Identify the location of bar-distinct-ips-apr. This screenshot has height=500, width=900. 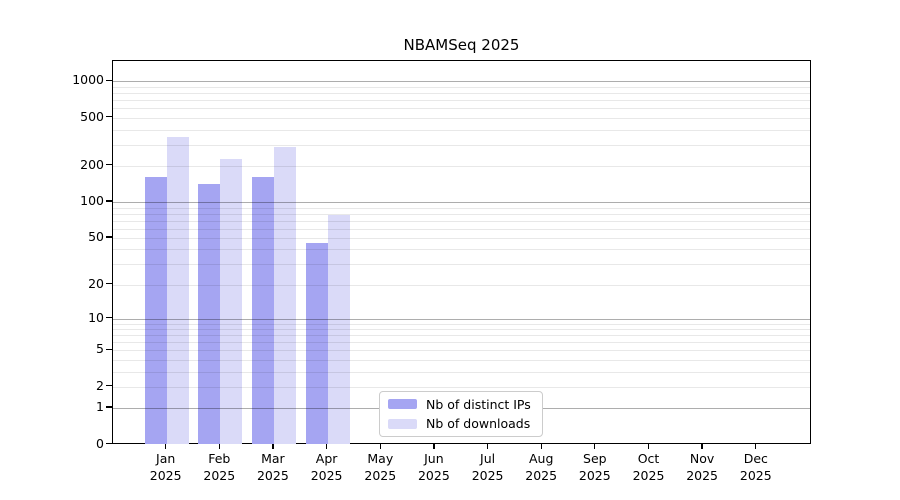
(316, 344).